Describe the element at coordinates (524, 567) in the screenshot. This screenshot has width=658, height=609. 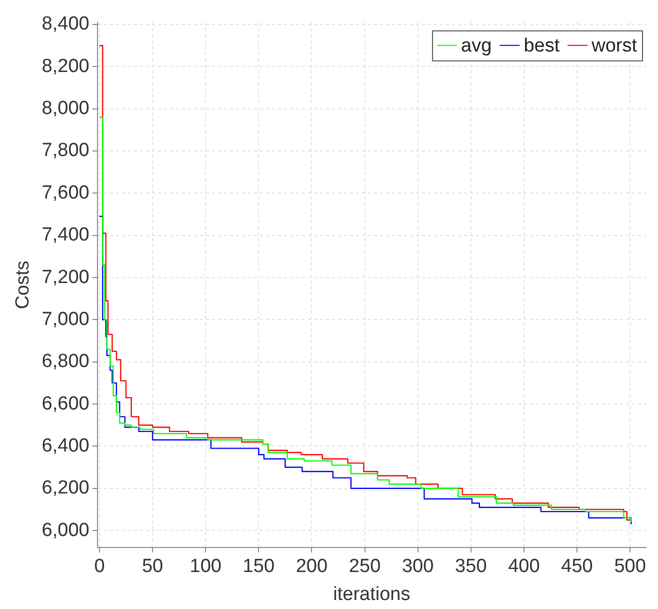
I see `x-tick-label: 400` at that location.